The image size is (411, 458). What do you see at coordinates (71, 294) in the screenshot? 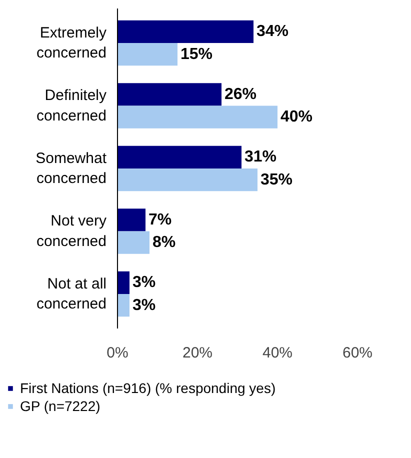
I see `y-tick-label: Not at all concerned` at bounding box center [71, 294].